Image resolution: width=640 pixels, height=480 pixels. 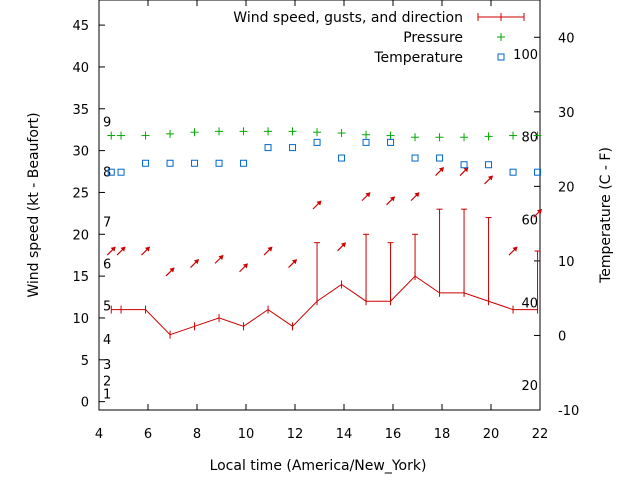 What do you see at coordinates (525, 55) in the screenshot?
I see `fahrenheit-label: 100` at bounding box center [525, 55].